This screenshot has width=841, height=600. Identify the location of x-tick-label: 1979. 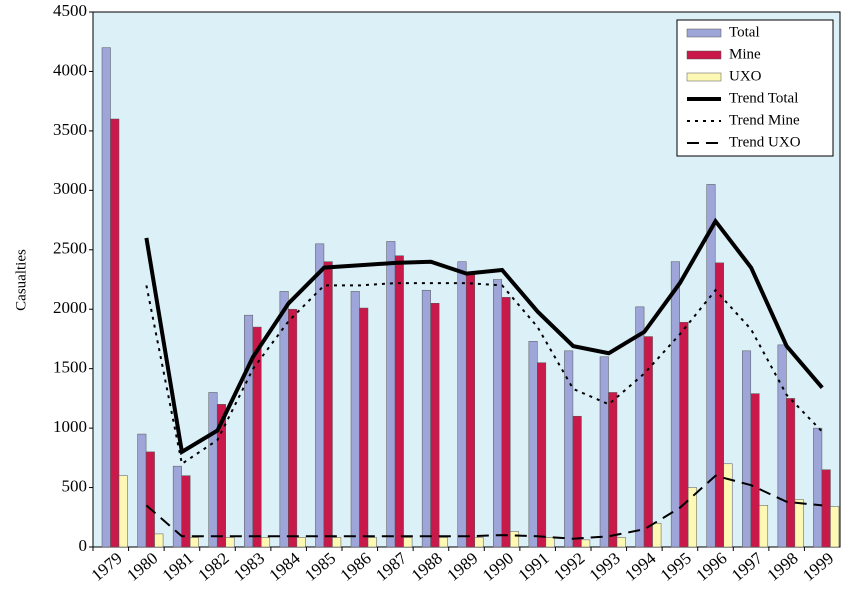
(107, 567).